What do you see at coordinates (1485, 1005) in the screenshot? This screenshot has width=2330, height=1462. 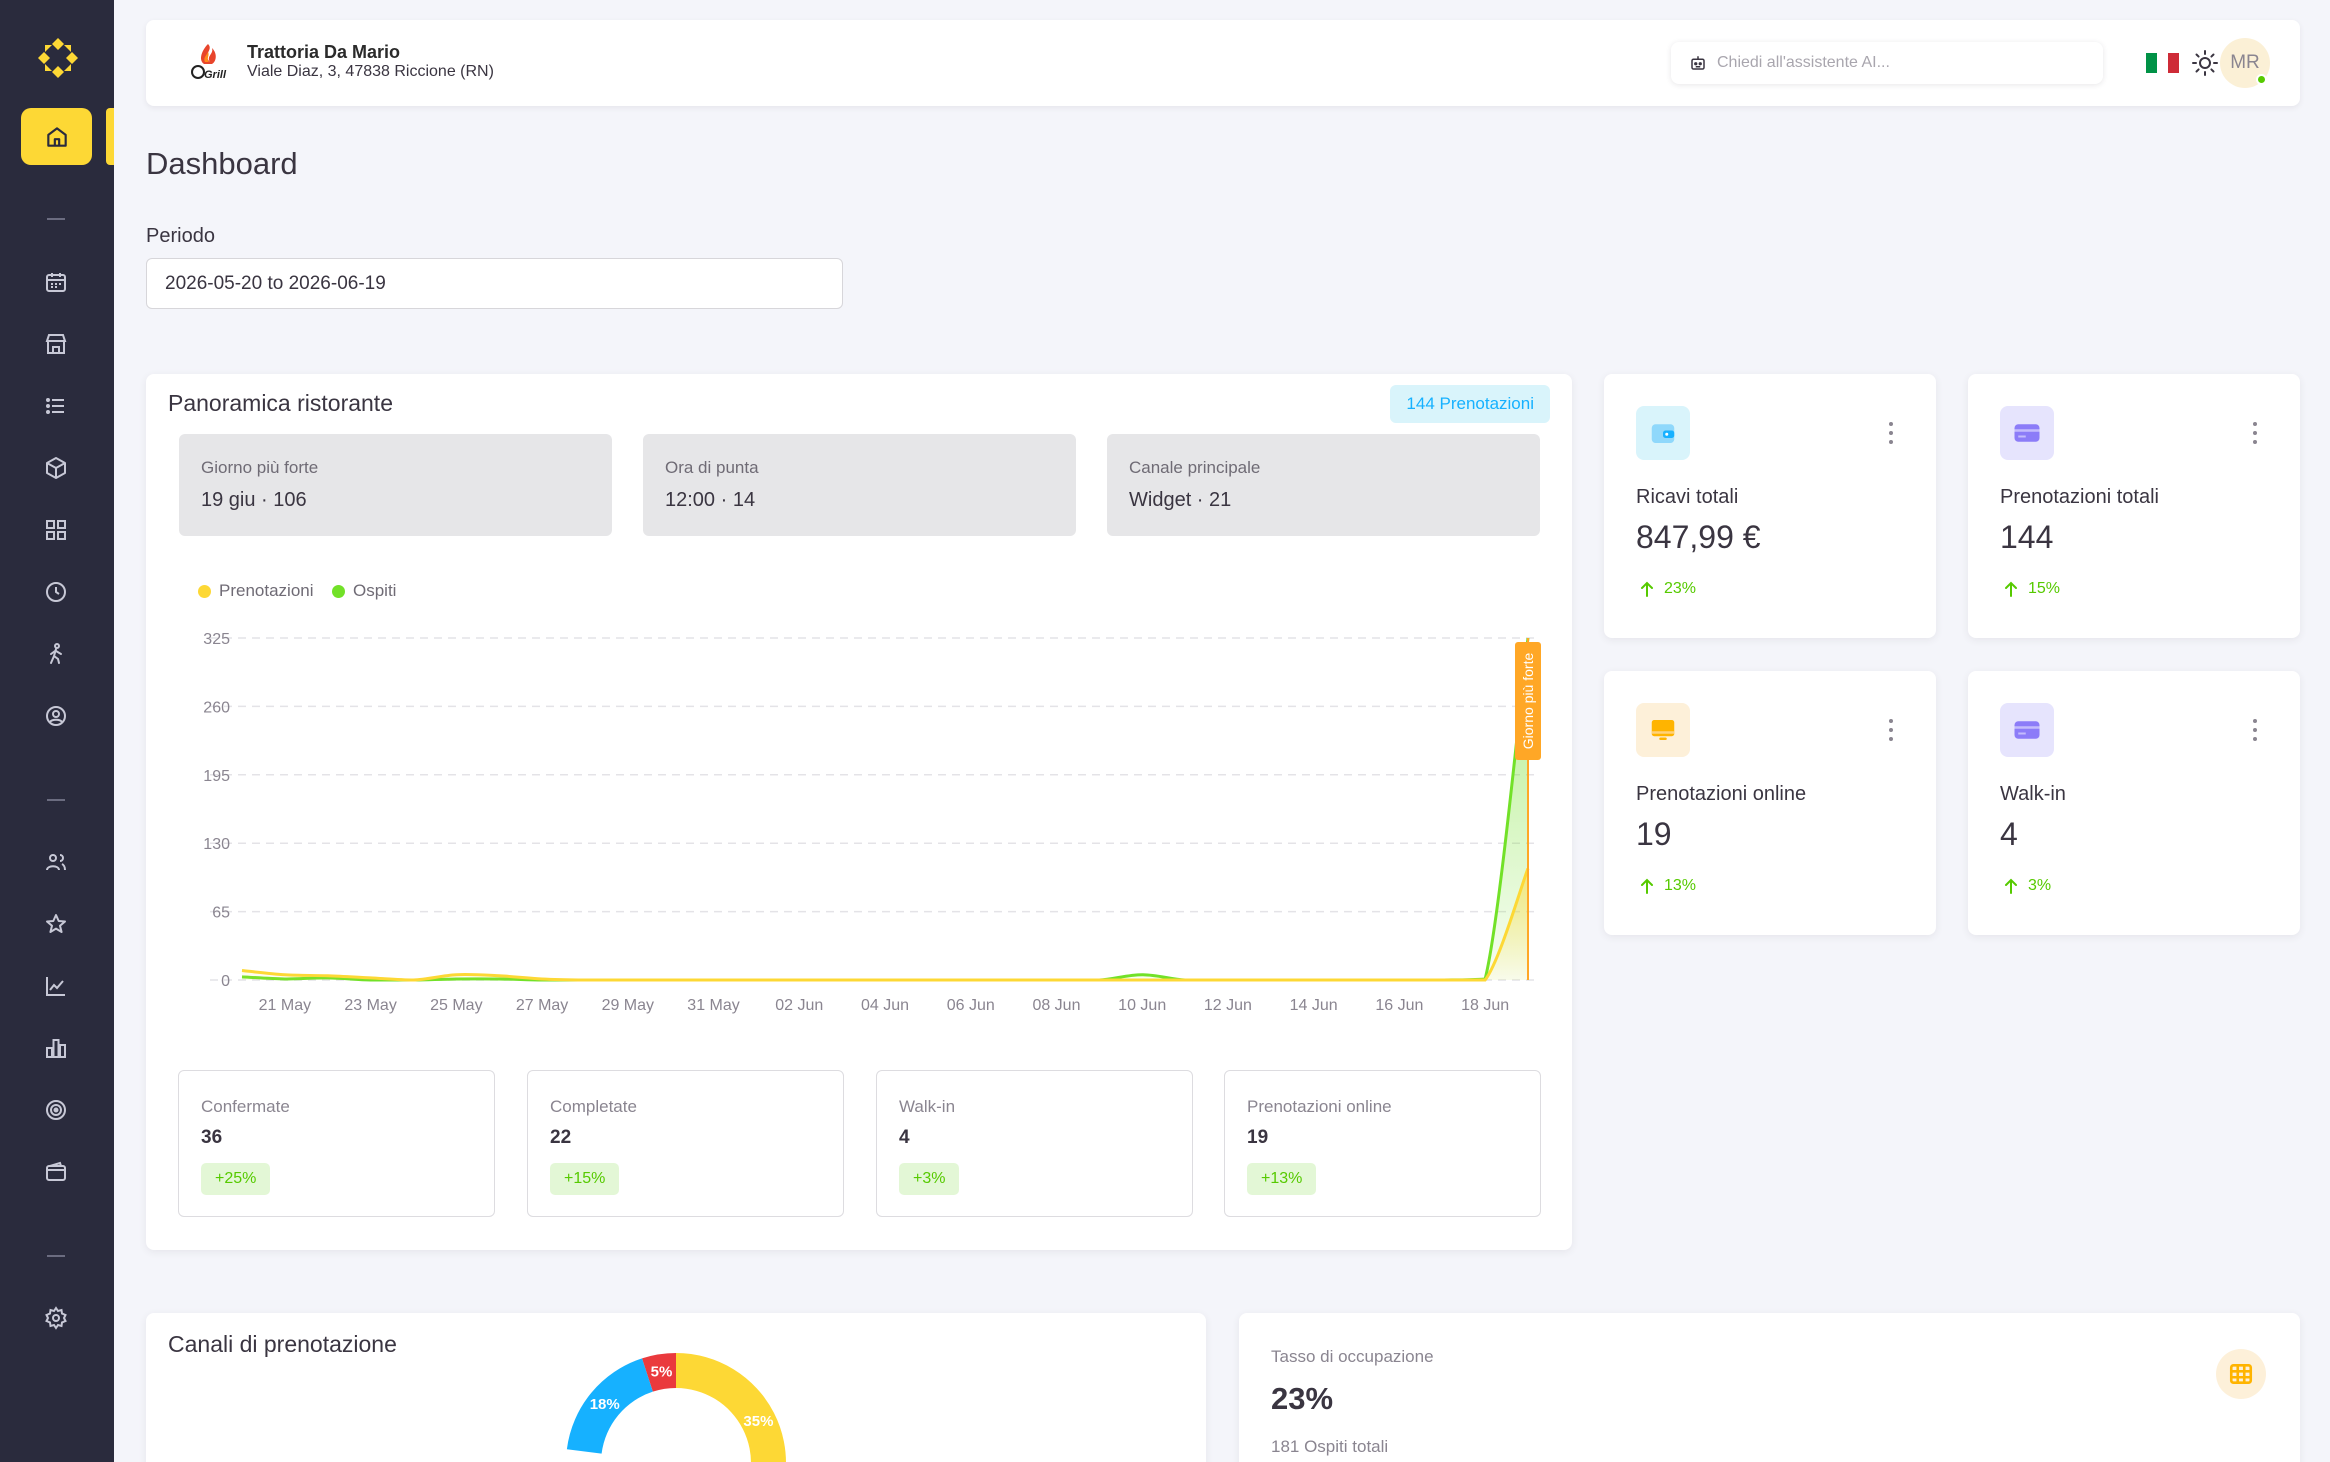 I see `x-tick-label: 18 Jun` at bounding box center [1485, 1005].